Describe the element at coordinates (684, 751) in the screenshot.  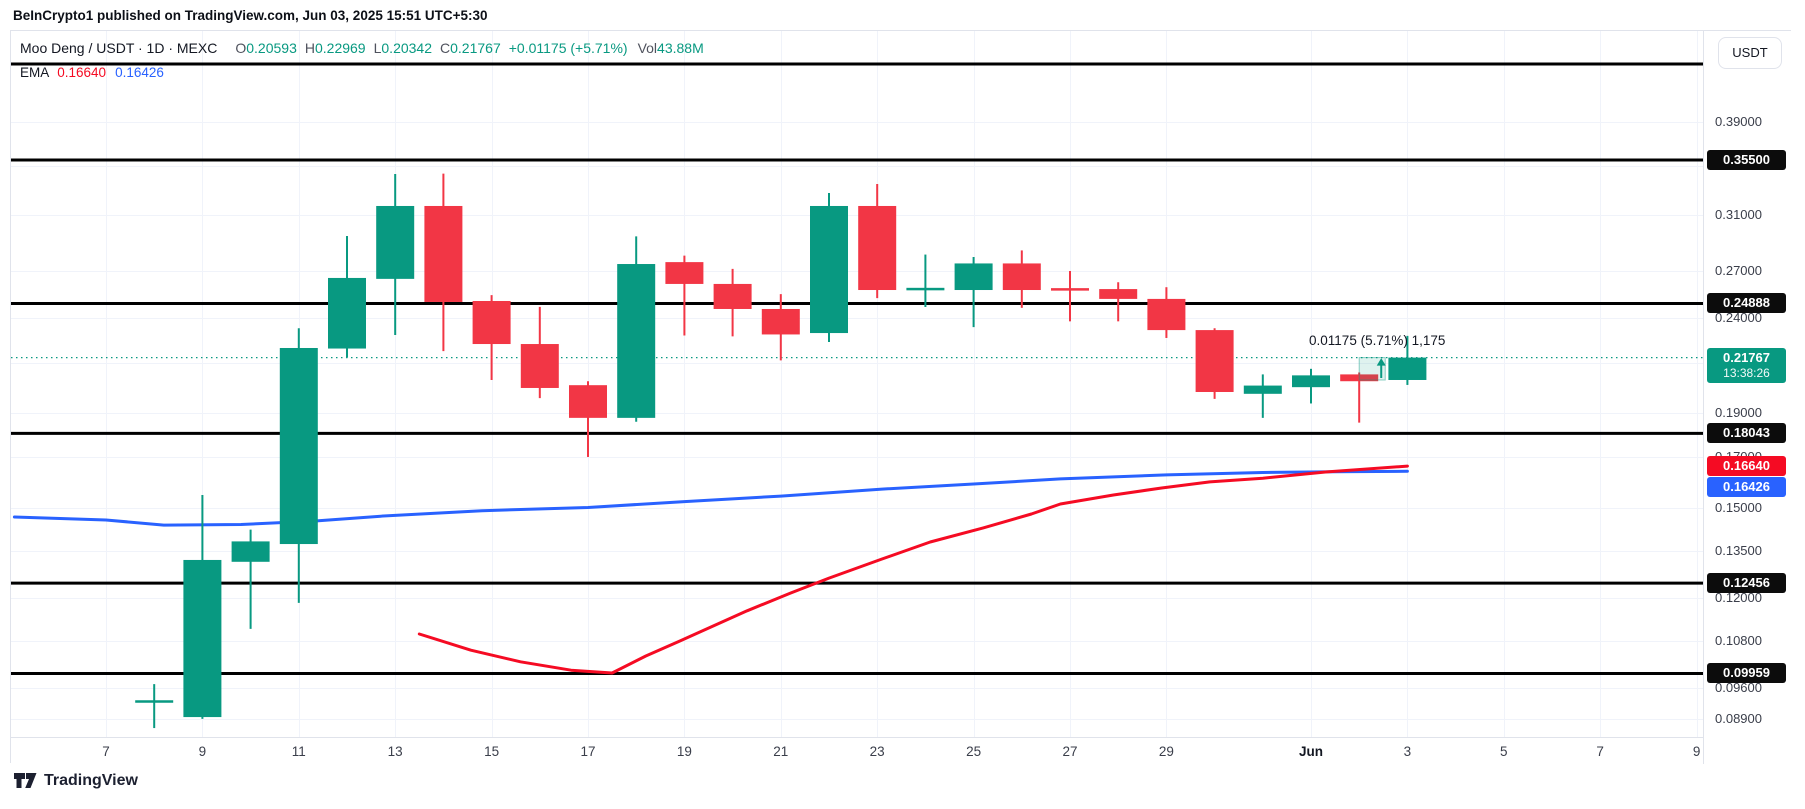
I see `time-axis-label: 19` at that location.